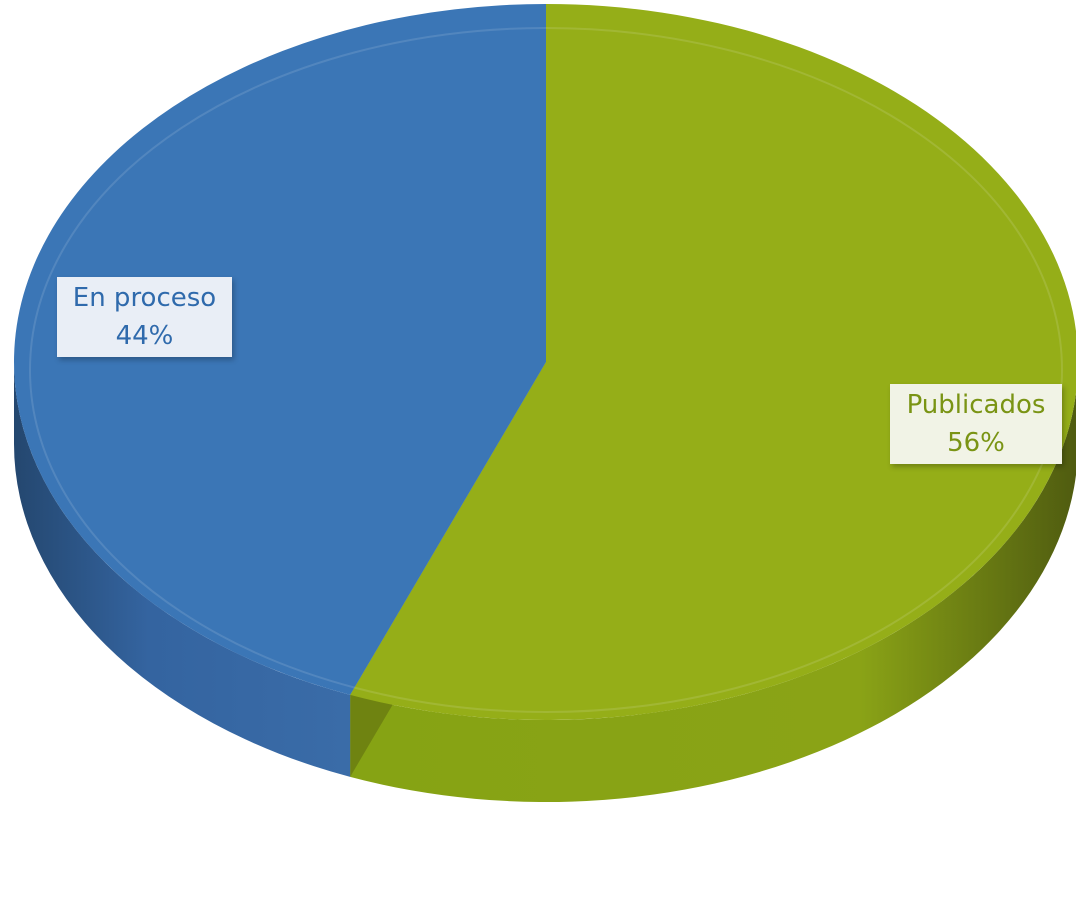  Describe the element at coordinates (976, 443) in the screenshot. I see `slice-label-publicados-value: 56%` at that location.